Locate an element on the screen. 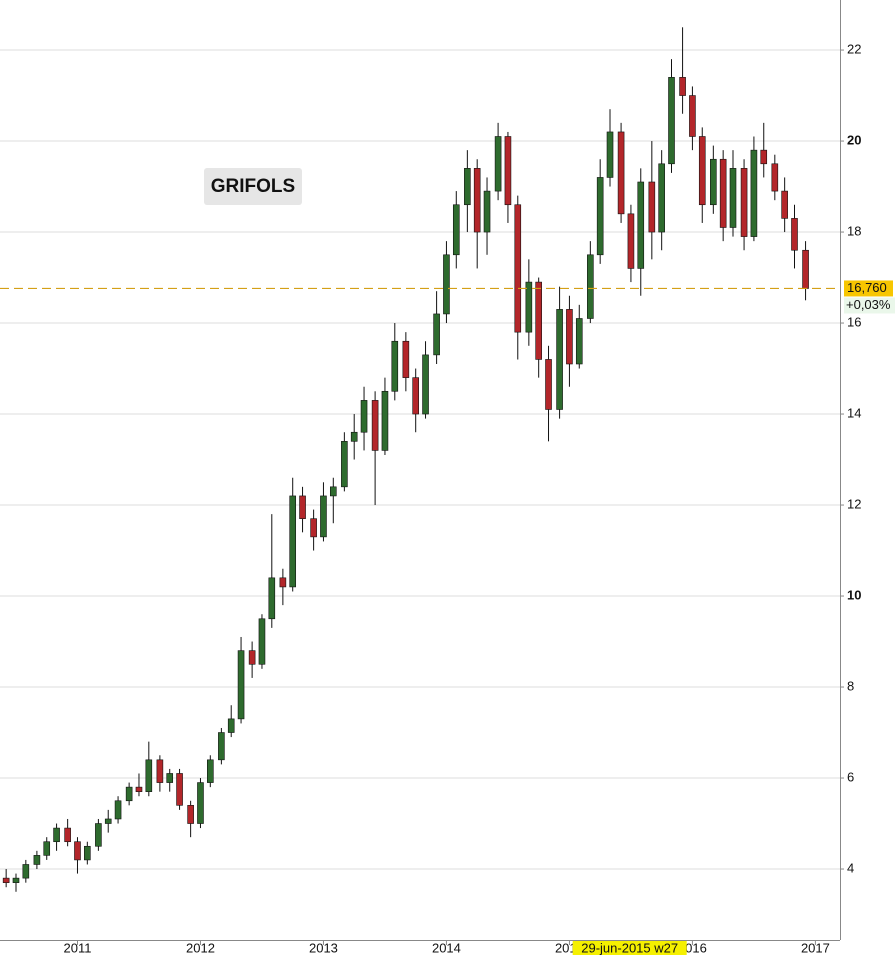 Image resolution: width=895 pixels, height=955 pixels. x-tick-label: 2012 is located at coordinates (200, 947).